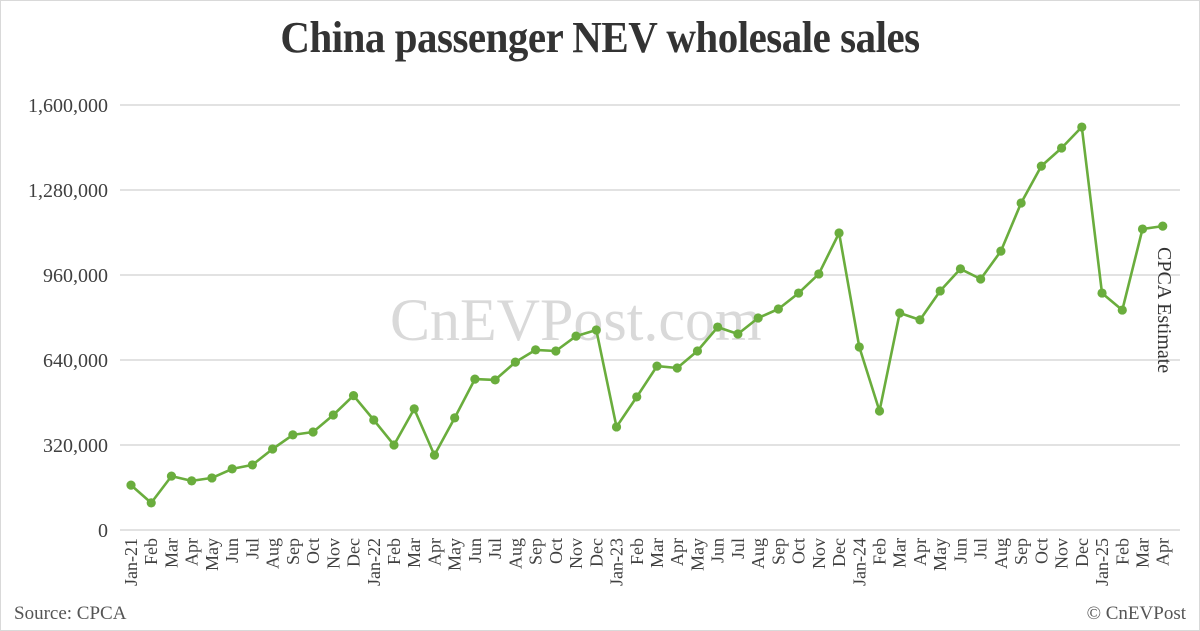 The width and height of the screenshot is (1200, 631). Describe the element at coordinates (374, 562) in the screenshot. I see `x-tick-label: Jan-22` at that location.